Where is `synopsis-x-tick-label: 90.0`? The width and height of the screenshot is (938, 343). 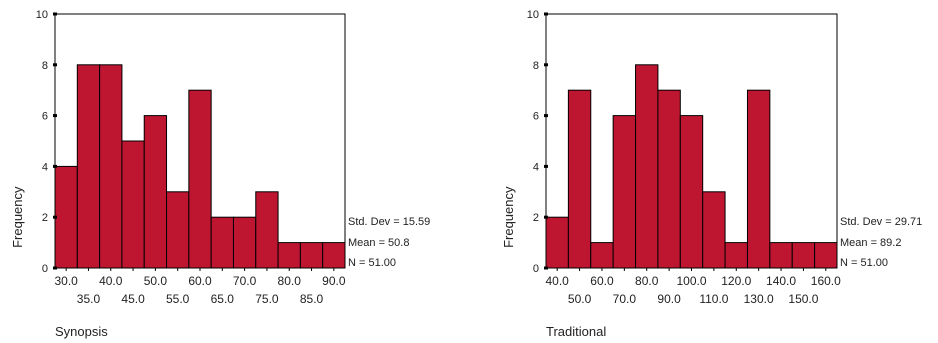 synopsis-x-tick-label: 90.0 is located at coordinates (334, 281).